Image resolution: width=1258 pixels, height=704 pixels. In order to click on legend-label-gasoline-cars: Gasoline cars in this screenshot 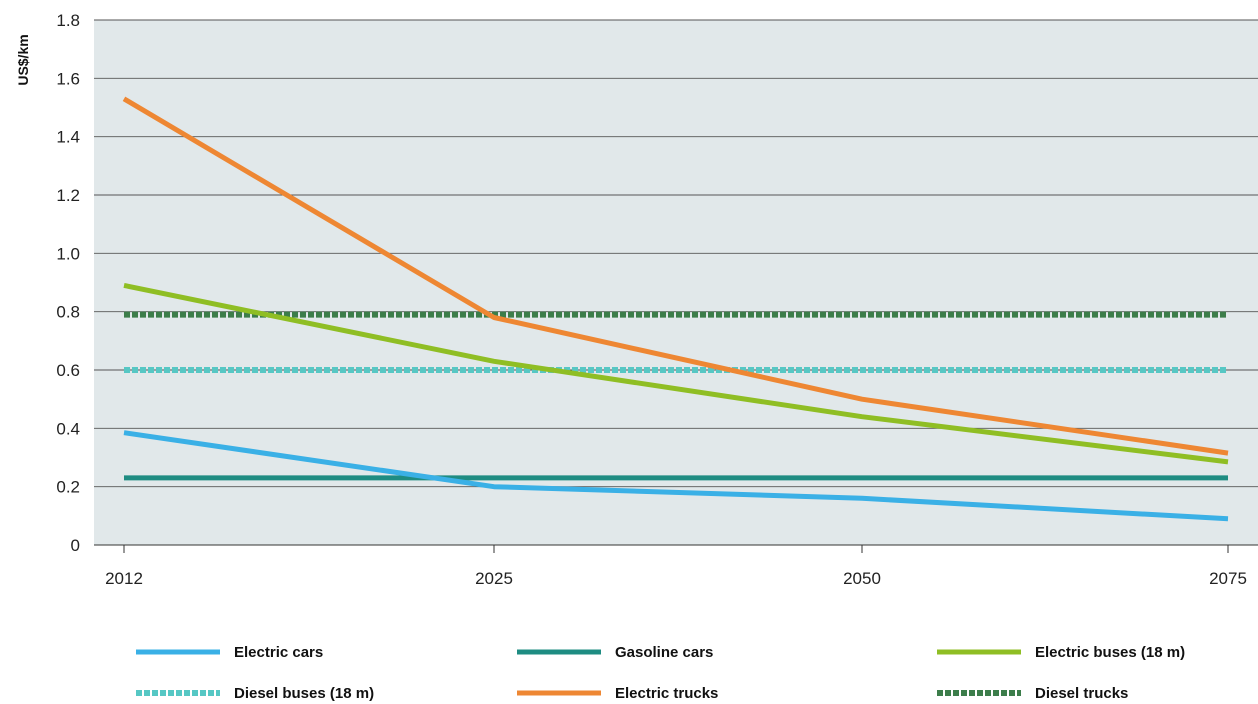, I will do `click(664, 652)`.